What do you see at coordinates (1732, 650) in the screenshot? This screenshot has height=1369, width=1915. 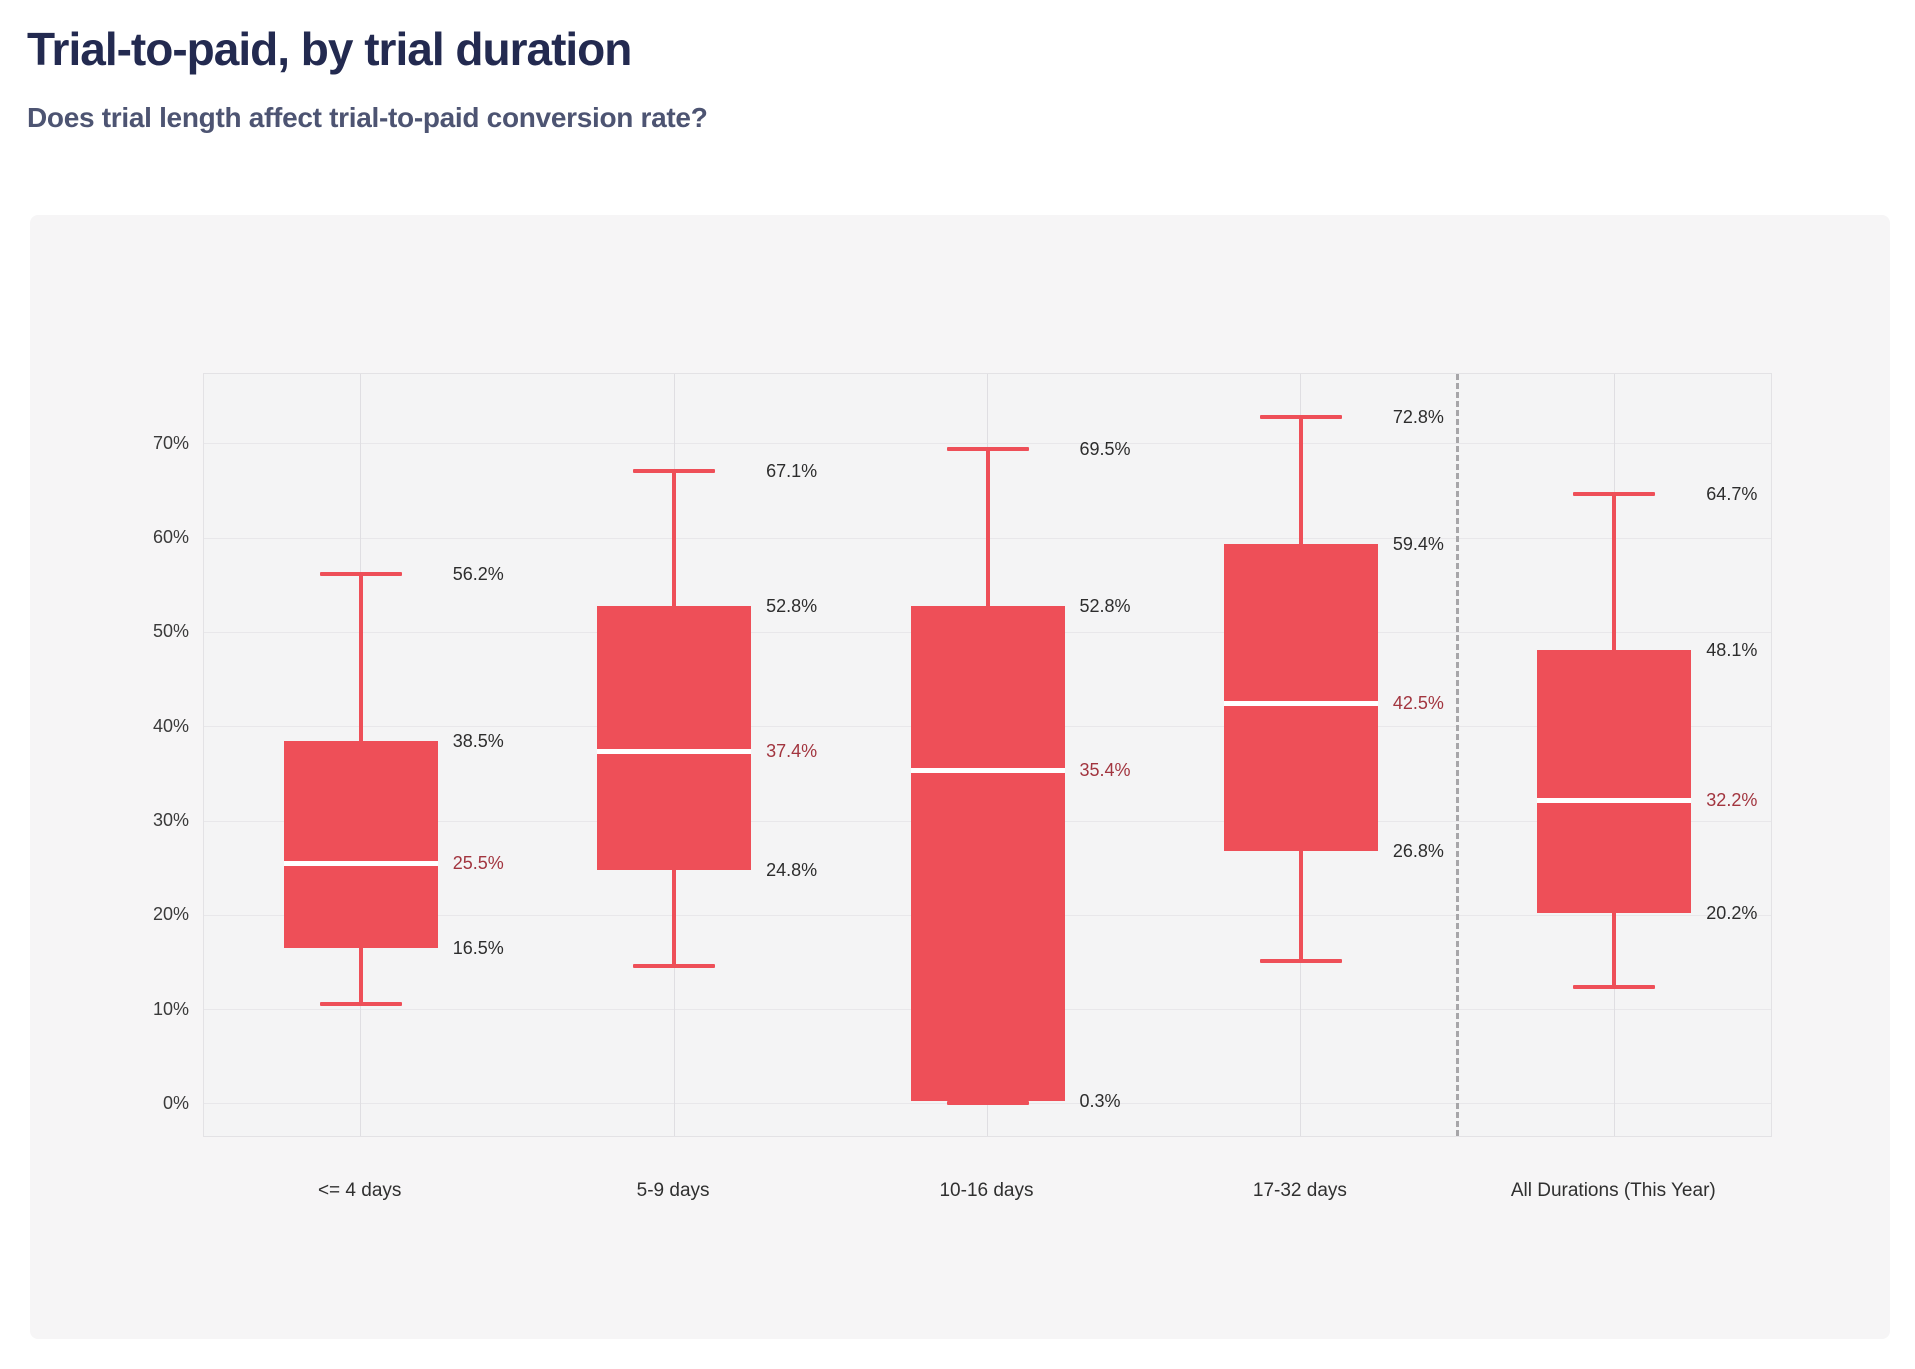 I see `value-label: 48.1%` at bounding box center [1732, 650].